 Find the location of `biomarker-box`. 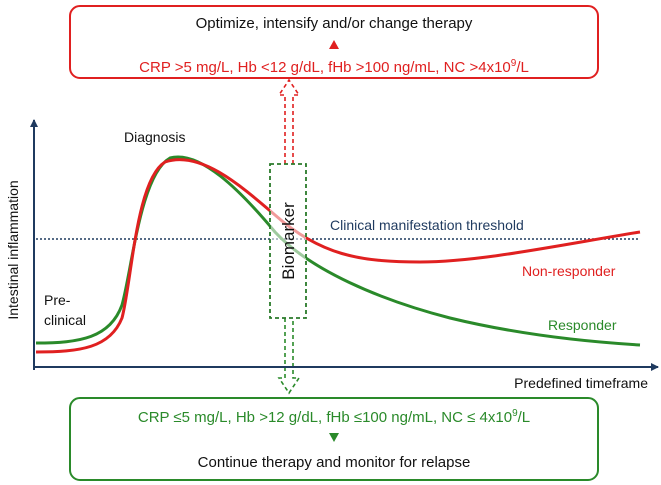

biomarker-box is located at coordinates (288, 241).